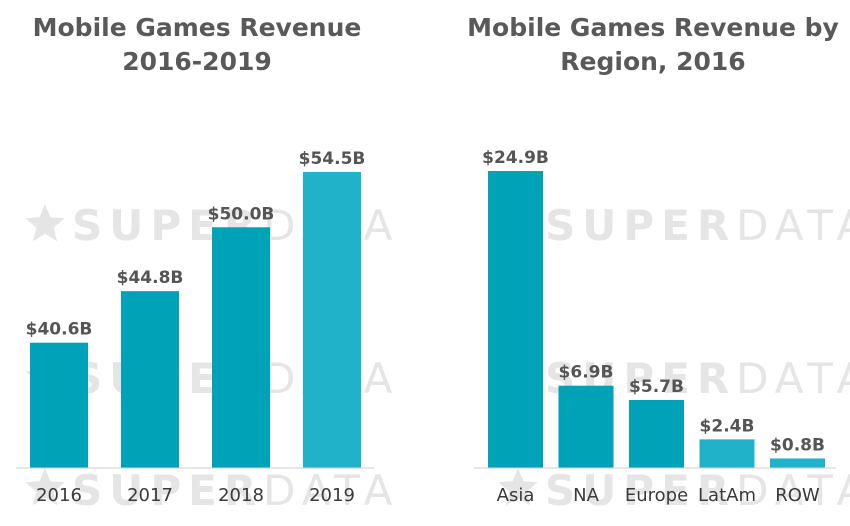 The height and width of the screenshot is (526, 850). I want to click on watermark-left-lower: SUPERDATA, so click(212, 490).